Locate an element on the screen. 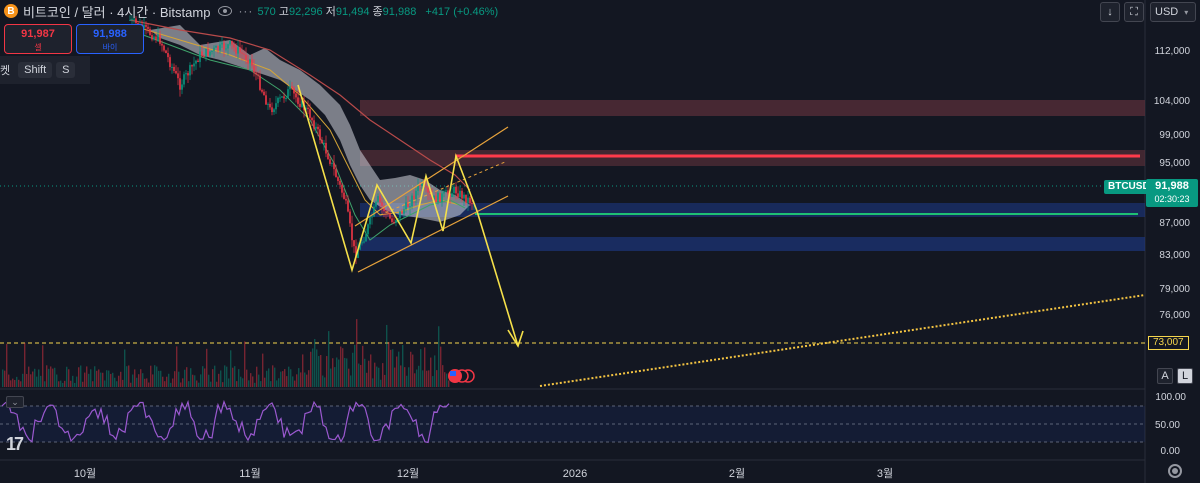 The image size is (1200, 483). symbol-title: 비트코인 / 달러 · 4시간 · Bitstamp is located at coordinates (117, 12).